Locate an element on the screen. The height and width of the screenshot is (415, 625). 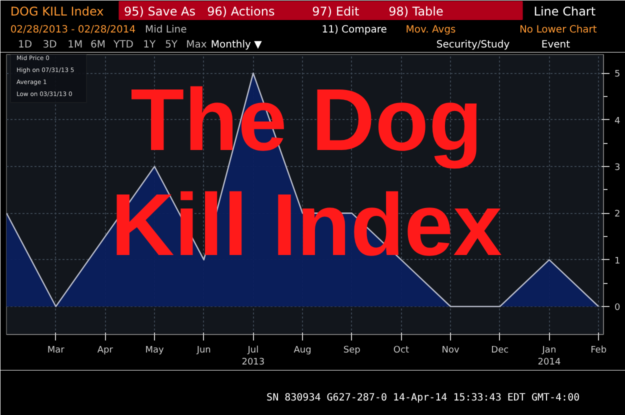
x-tick-label: Nov is located at coordinates (451, 351).